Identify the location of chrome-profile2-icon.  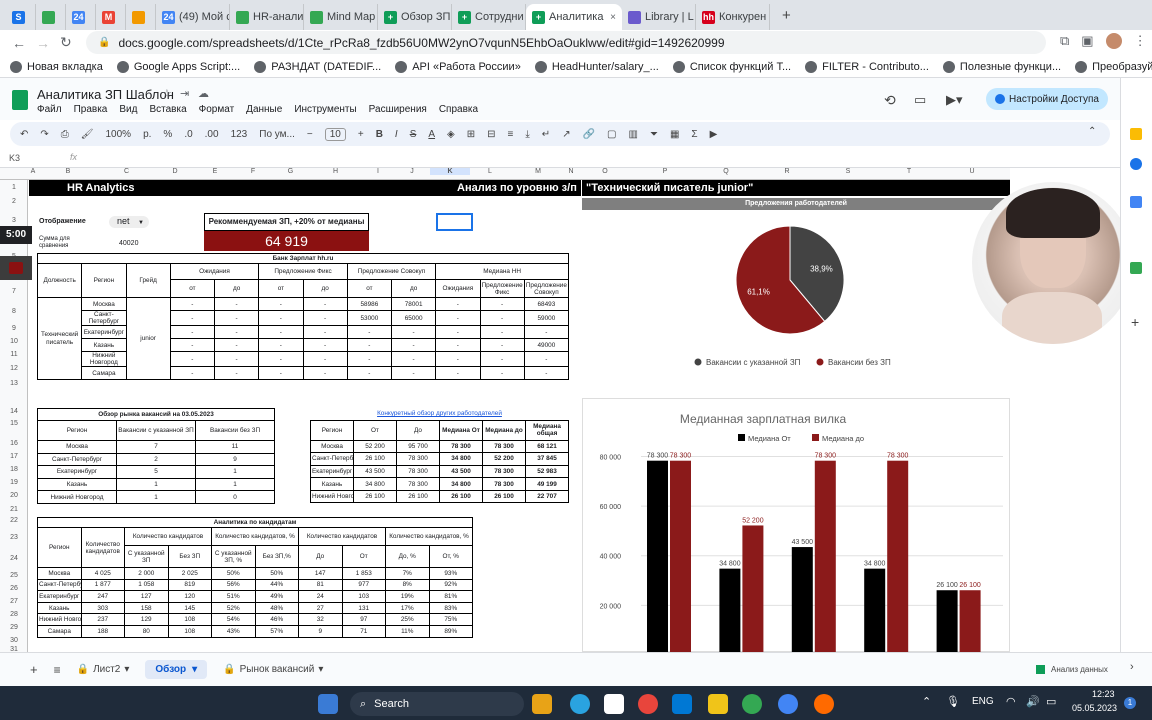
(788, 704).